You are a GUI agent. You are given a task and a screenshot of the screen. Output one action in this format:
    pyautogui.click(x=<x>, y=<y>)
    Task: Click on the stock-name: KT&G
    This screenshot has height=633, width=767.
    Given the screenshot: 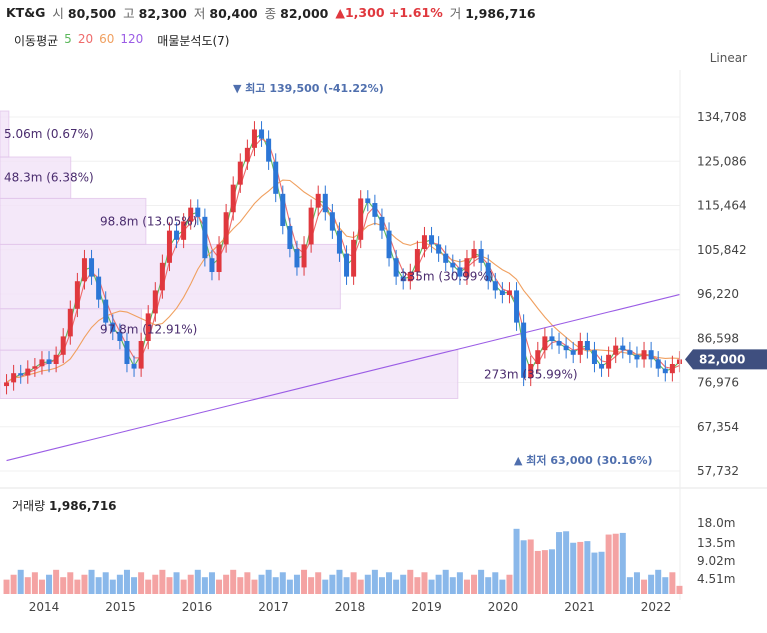 What is the action you would take?
    pyautogui.click(x=26, y=12)
    